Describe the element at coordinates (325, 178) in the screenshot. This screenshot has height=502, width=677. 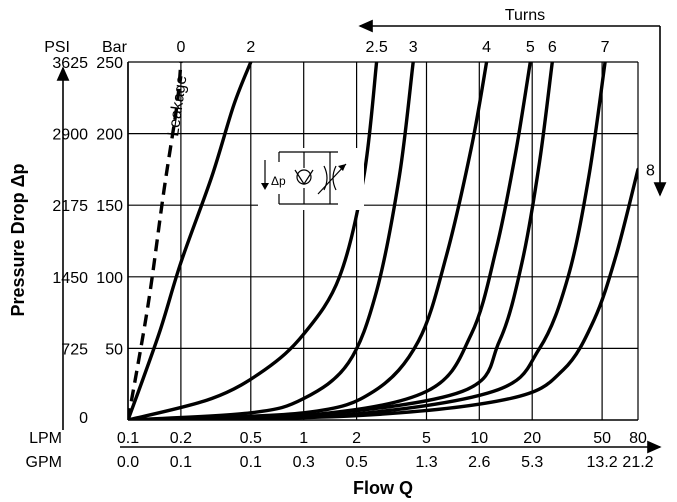
I see `orifice-left-icon` at that location.